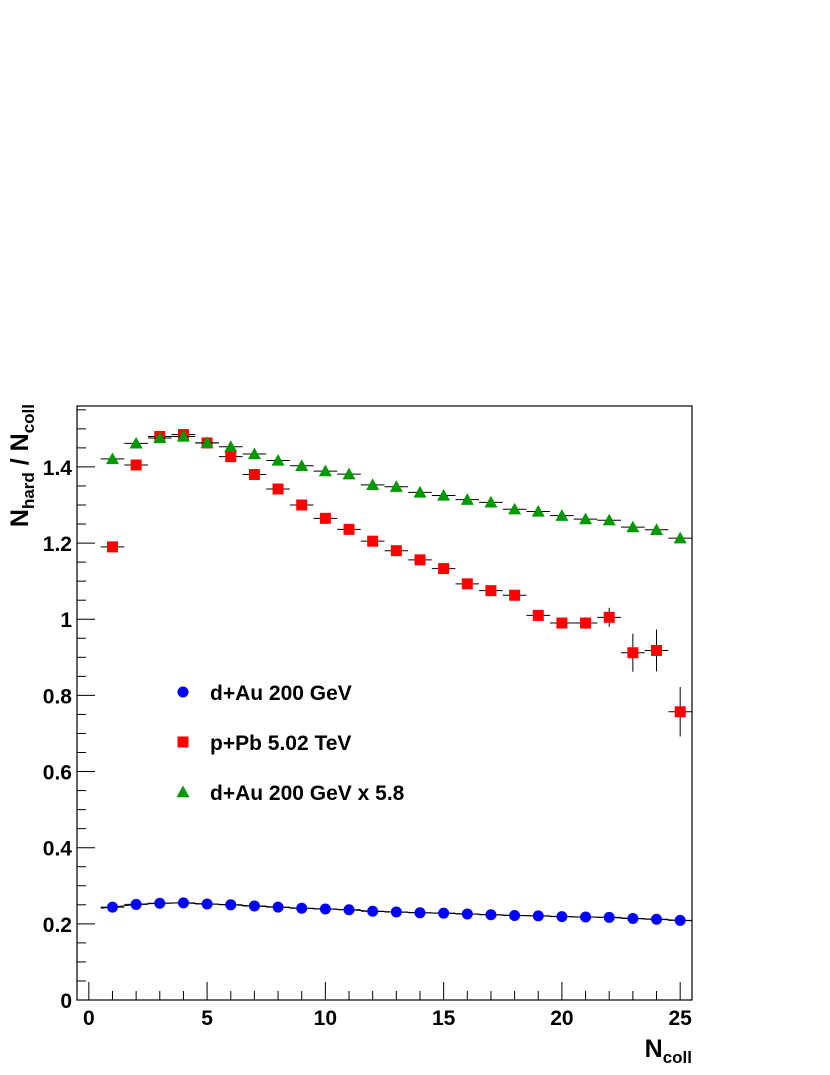  What do you see at coordinates (57, 925) in the screenshot?
I see `y-tick-label: 0.2` at bounding box center [57, 925].